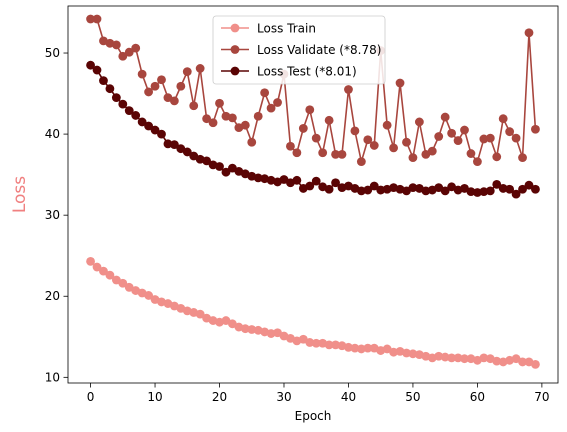  Describe the element at coordinates (219, 397) in the screenshot. I see `x-tick-label: 20` at that location.